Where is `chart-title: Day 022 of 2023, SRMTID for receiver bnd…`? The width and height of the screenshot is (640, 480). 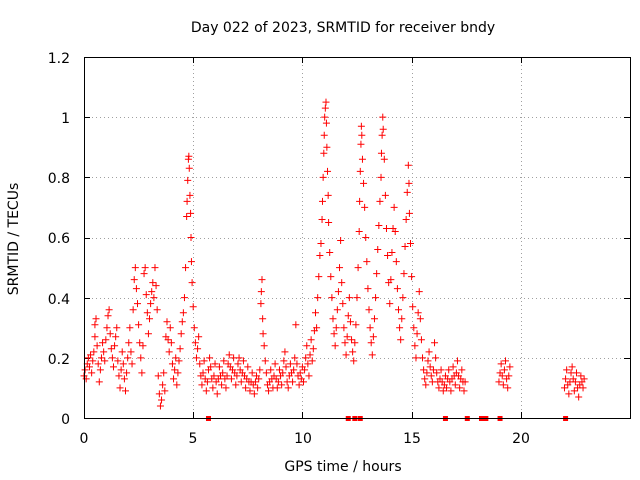 chart-title: Day 022 of 2023, SRMTID for receiver bnd… is located at coordinates (343, 28).